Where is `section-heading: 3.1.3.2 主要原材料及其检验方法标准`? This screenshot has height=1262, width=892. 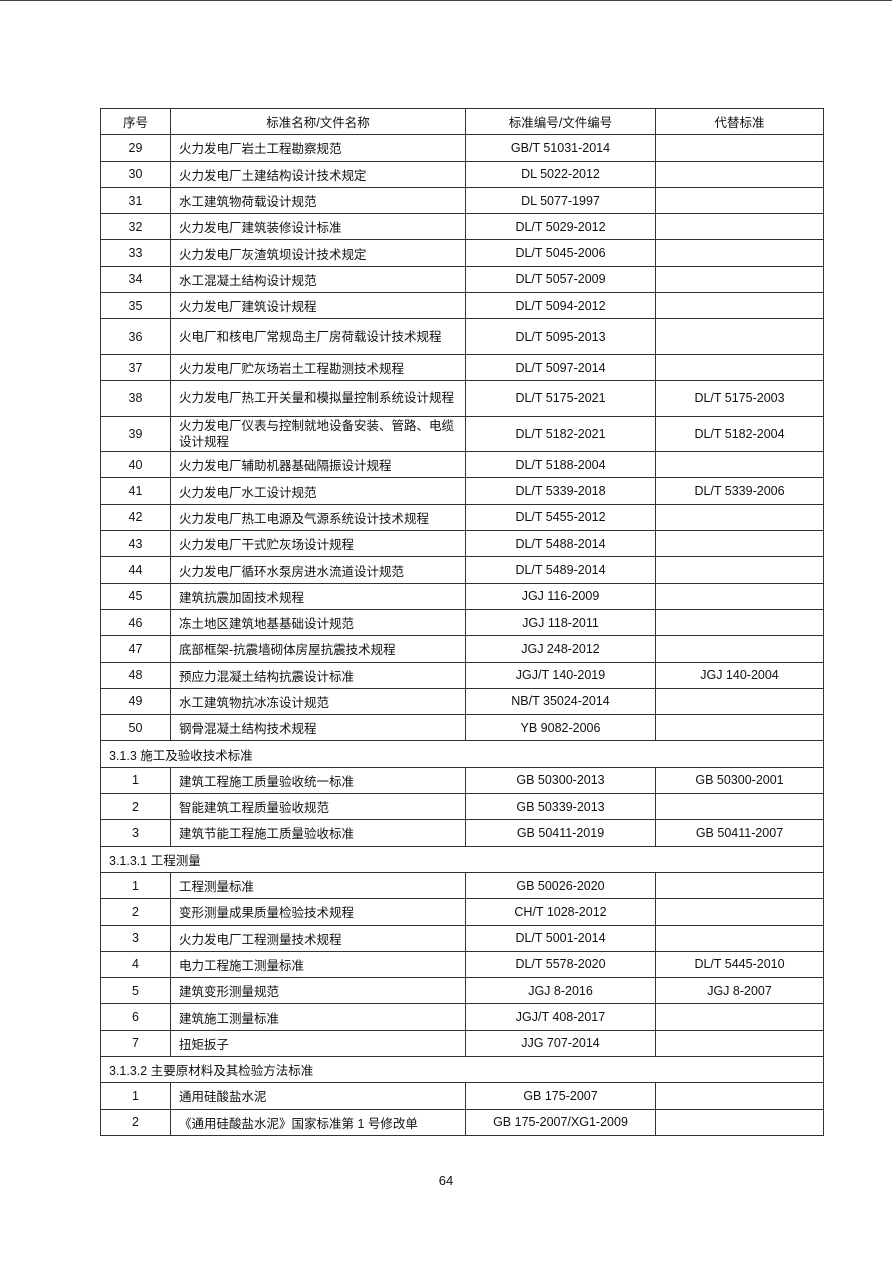 section-heading: 3.1.3.2 主要原材料及其检验方法标准 is located at coordinates (462, 1069).